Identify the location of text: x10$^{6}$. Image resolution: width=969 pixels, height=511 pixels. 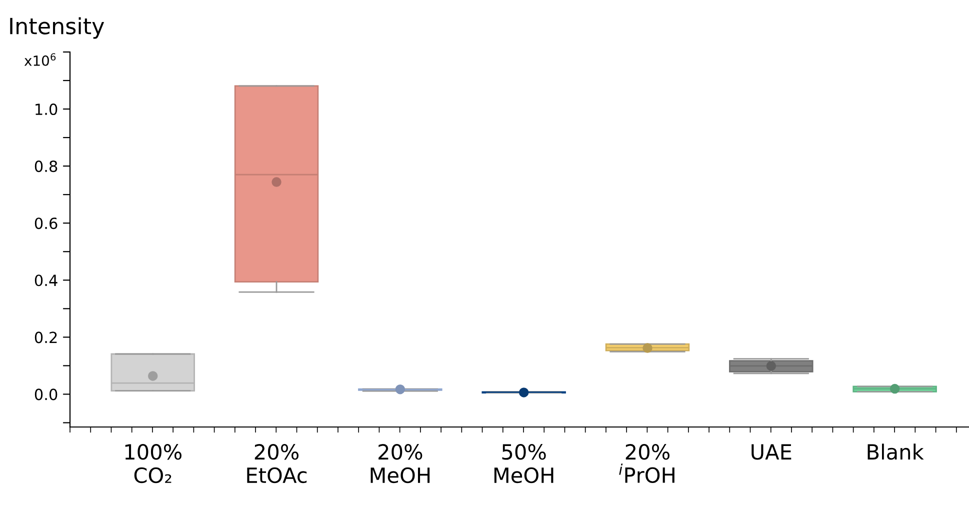
(40, 59).